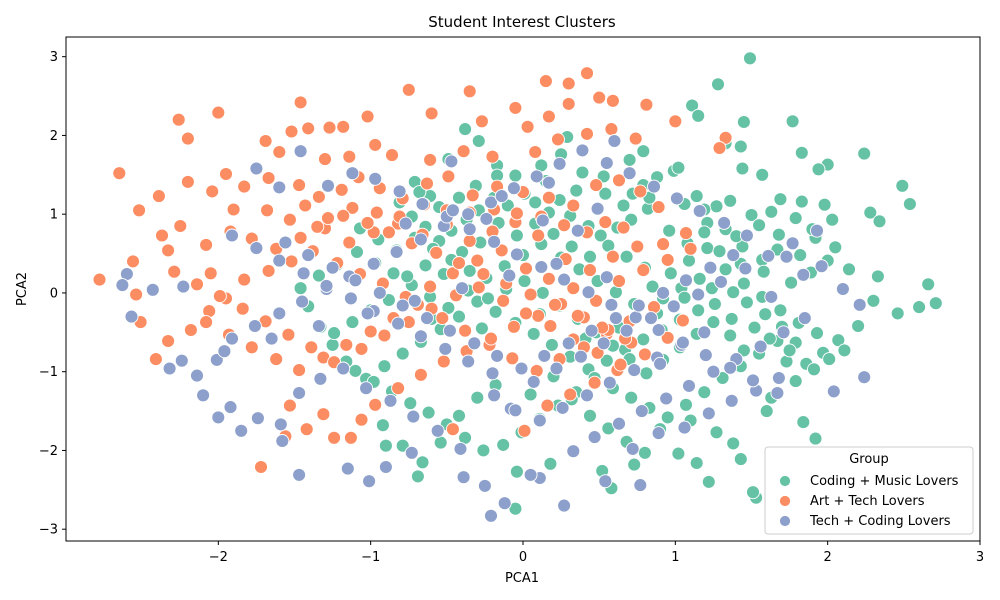 The width and height of the screenshot is (1000, 600). Describe the element at coordinates (52, 294) in the screenshot. I see `y-axis: −3 −2 −1 0 1 2 3` at that location.